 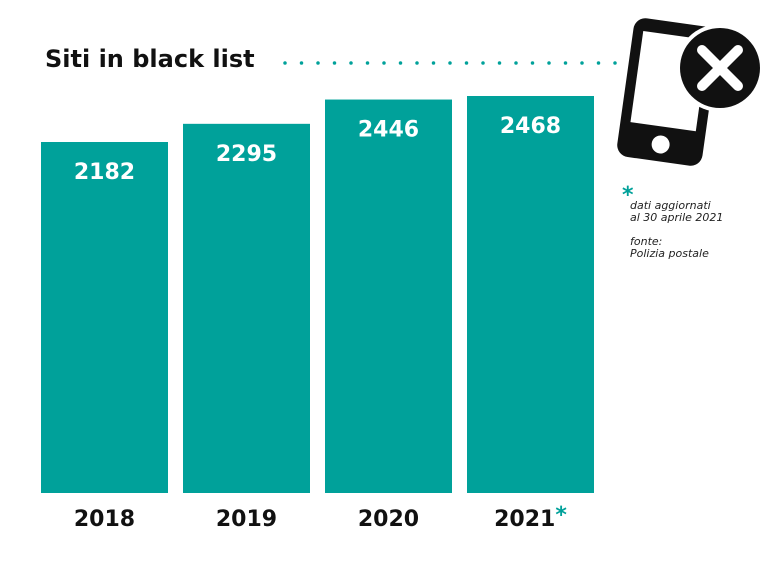 I want to click on category: 2021, so click(x=524, y=519).